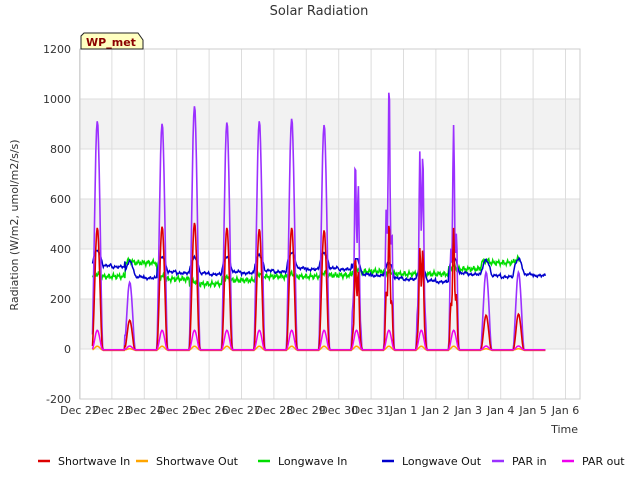  What do you see at coordinates (67, 349) in the screenshot?
I see `y-tick-label: 0` at bounding box center [67, 349].